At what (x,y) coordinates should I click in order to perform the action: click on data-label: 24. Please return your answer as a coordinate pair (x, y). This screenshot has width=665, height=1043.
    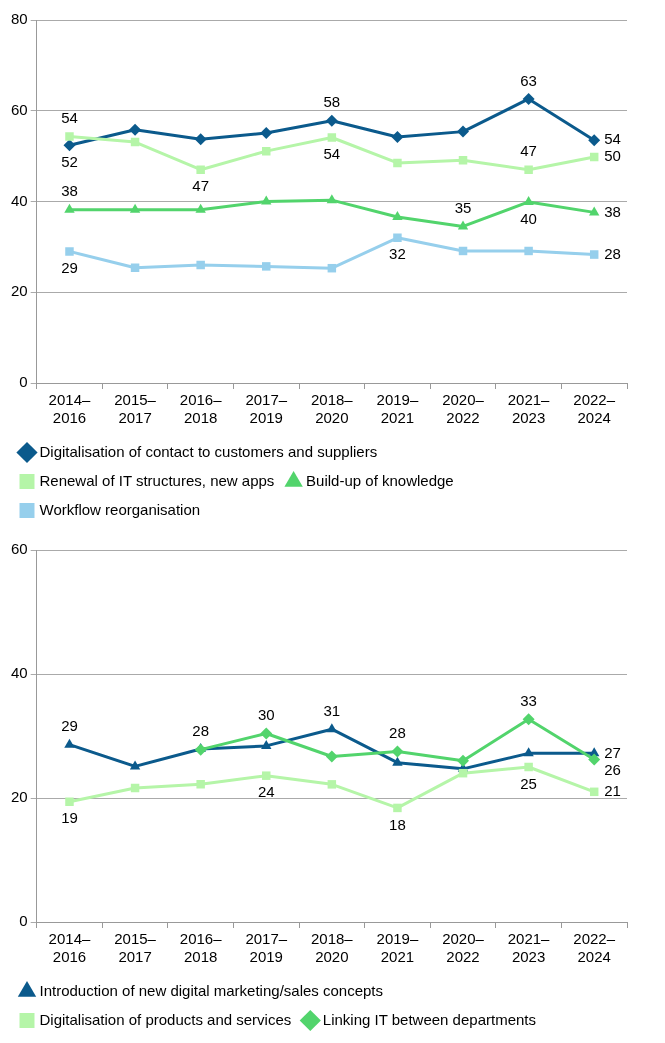
    Looking at the image, I should click on (266, 792).